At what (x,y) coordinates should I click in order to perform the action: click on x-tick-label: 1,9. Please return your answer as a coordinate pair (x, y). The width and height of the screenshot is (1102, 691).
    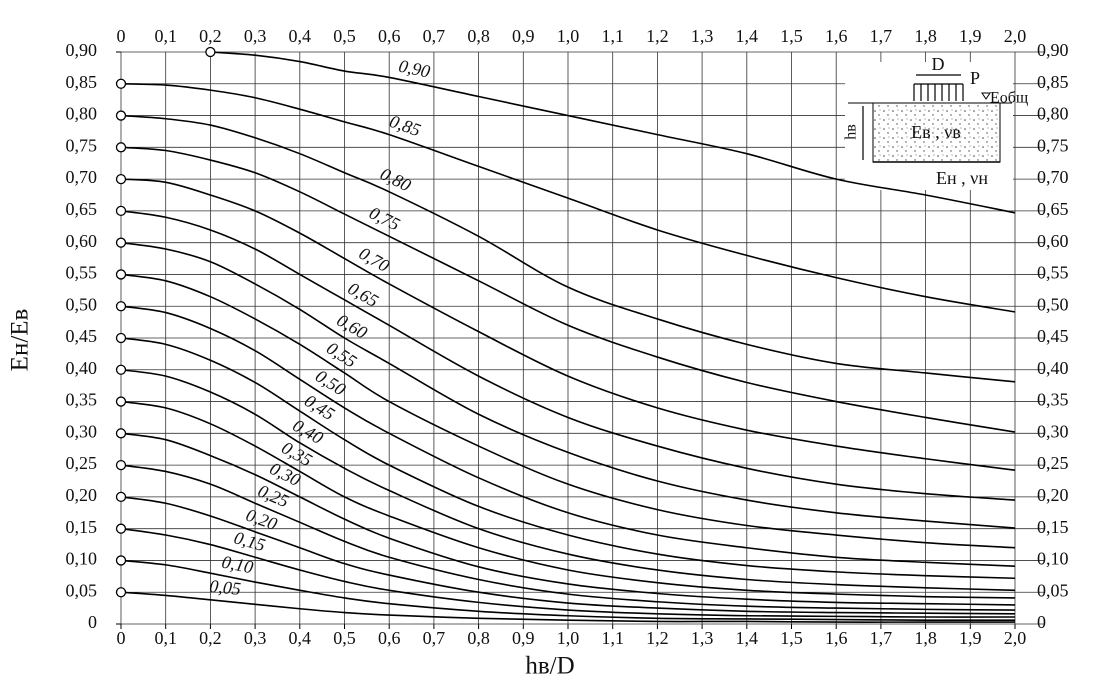
    Looking at the image, I should click on (970, 638).